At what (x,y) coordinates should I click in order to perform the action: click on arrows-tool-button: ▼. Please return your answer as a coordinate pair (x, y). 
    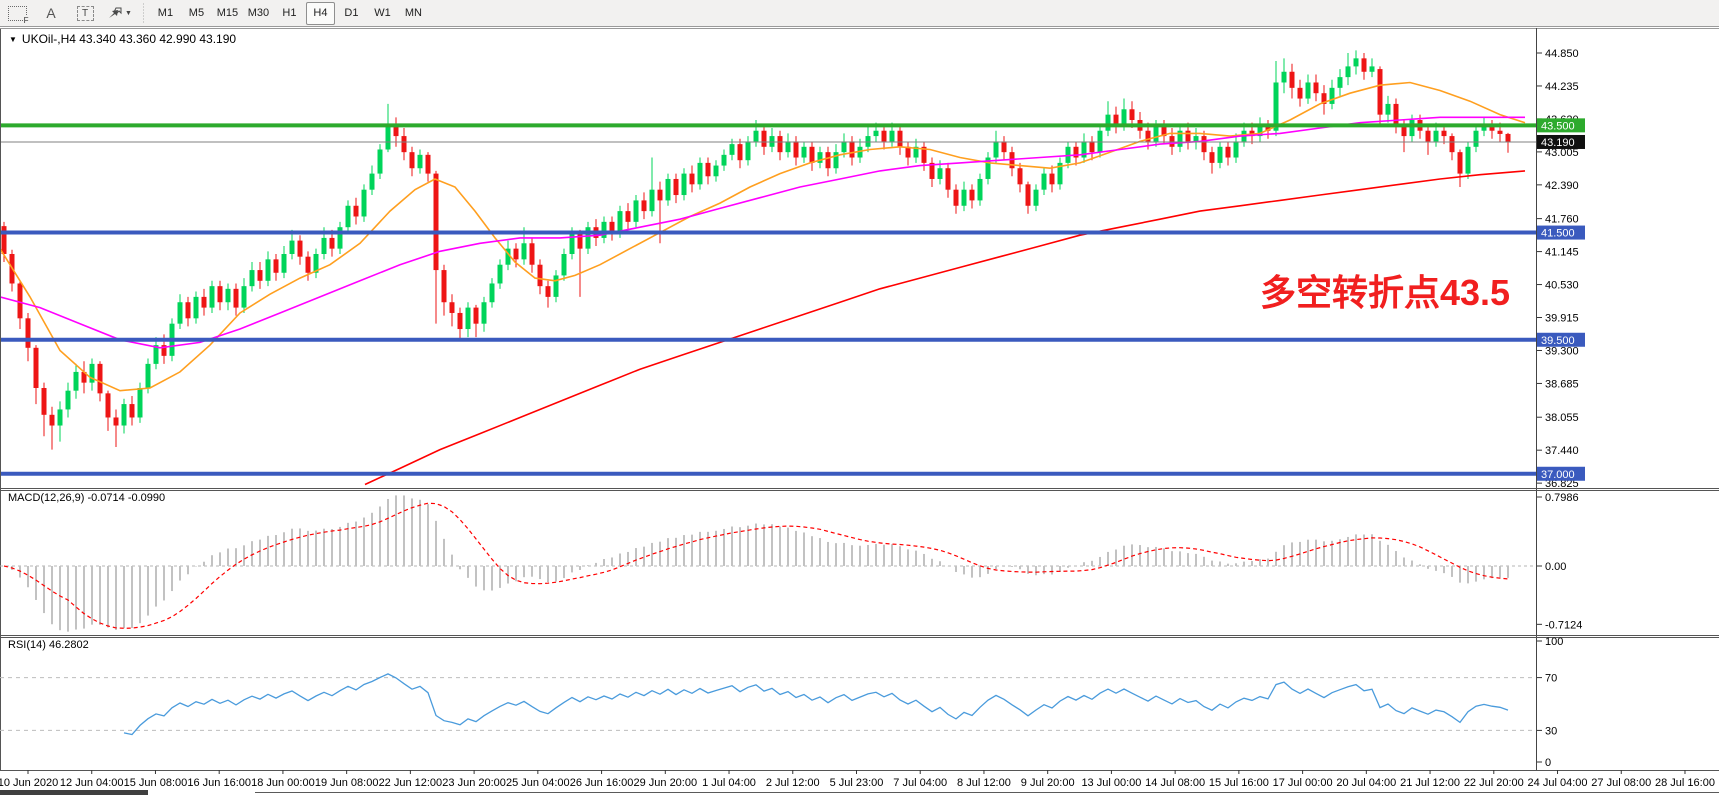
    Looking at the image, I should click on (119, 13).